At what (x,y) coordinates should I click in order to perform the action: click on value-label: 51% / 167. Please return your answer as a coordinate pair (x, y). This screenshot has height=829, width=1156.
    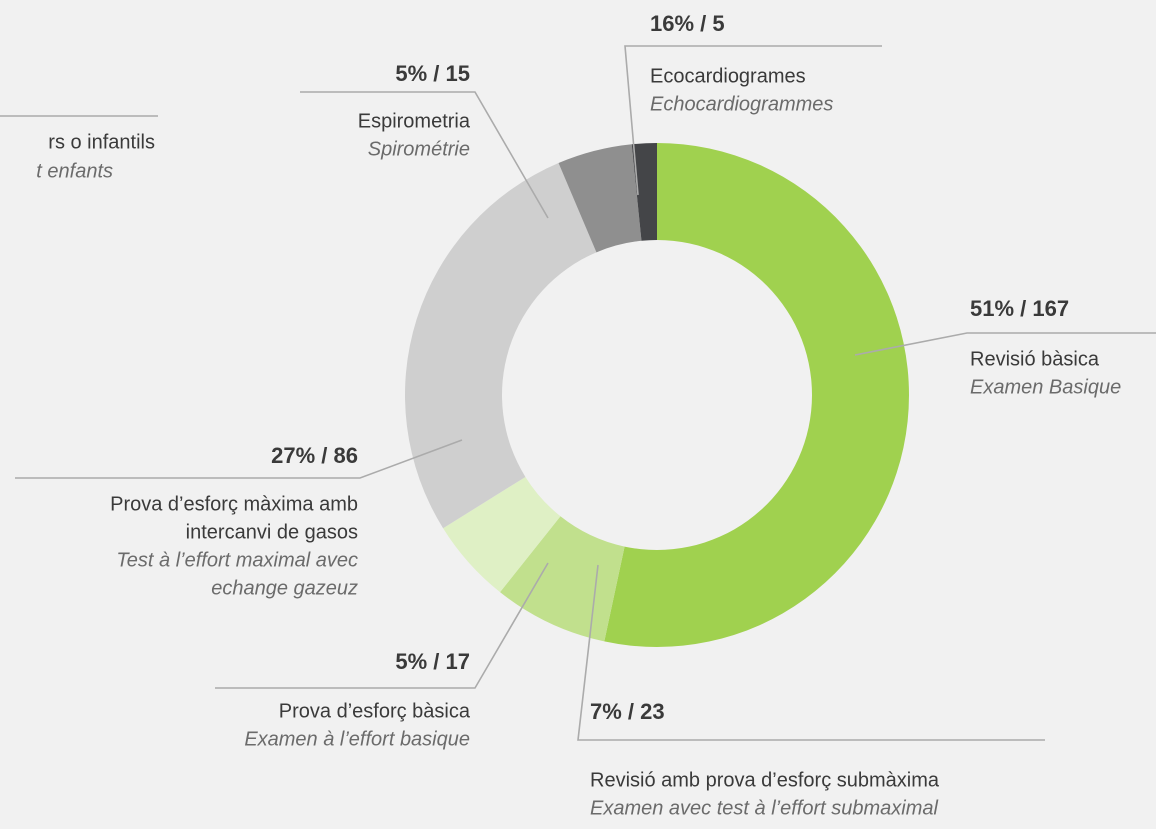
    Looking at the image, I should click on (1019, 308).